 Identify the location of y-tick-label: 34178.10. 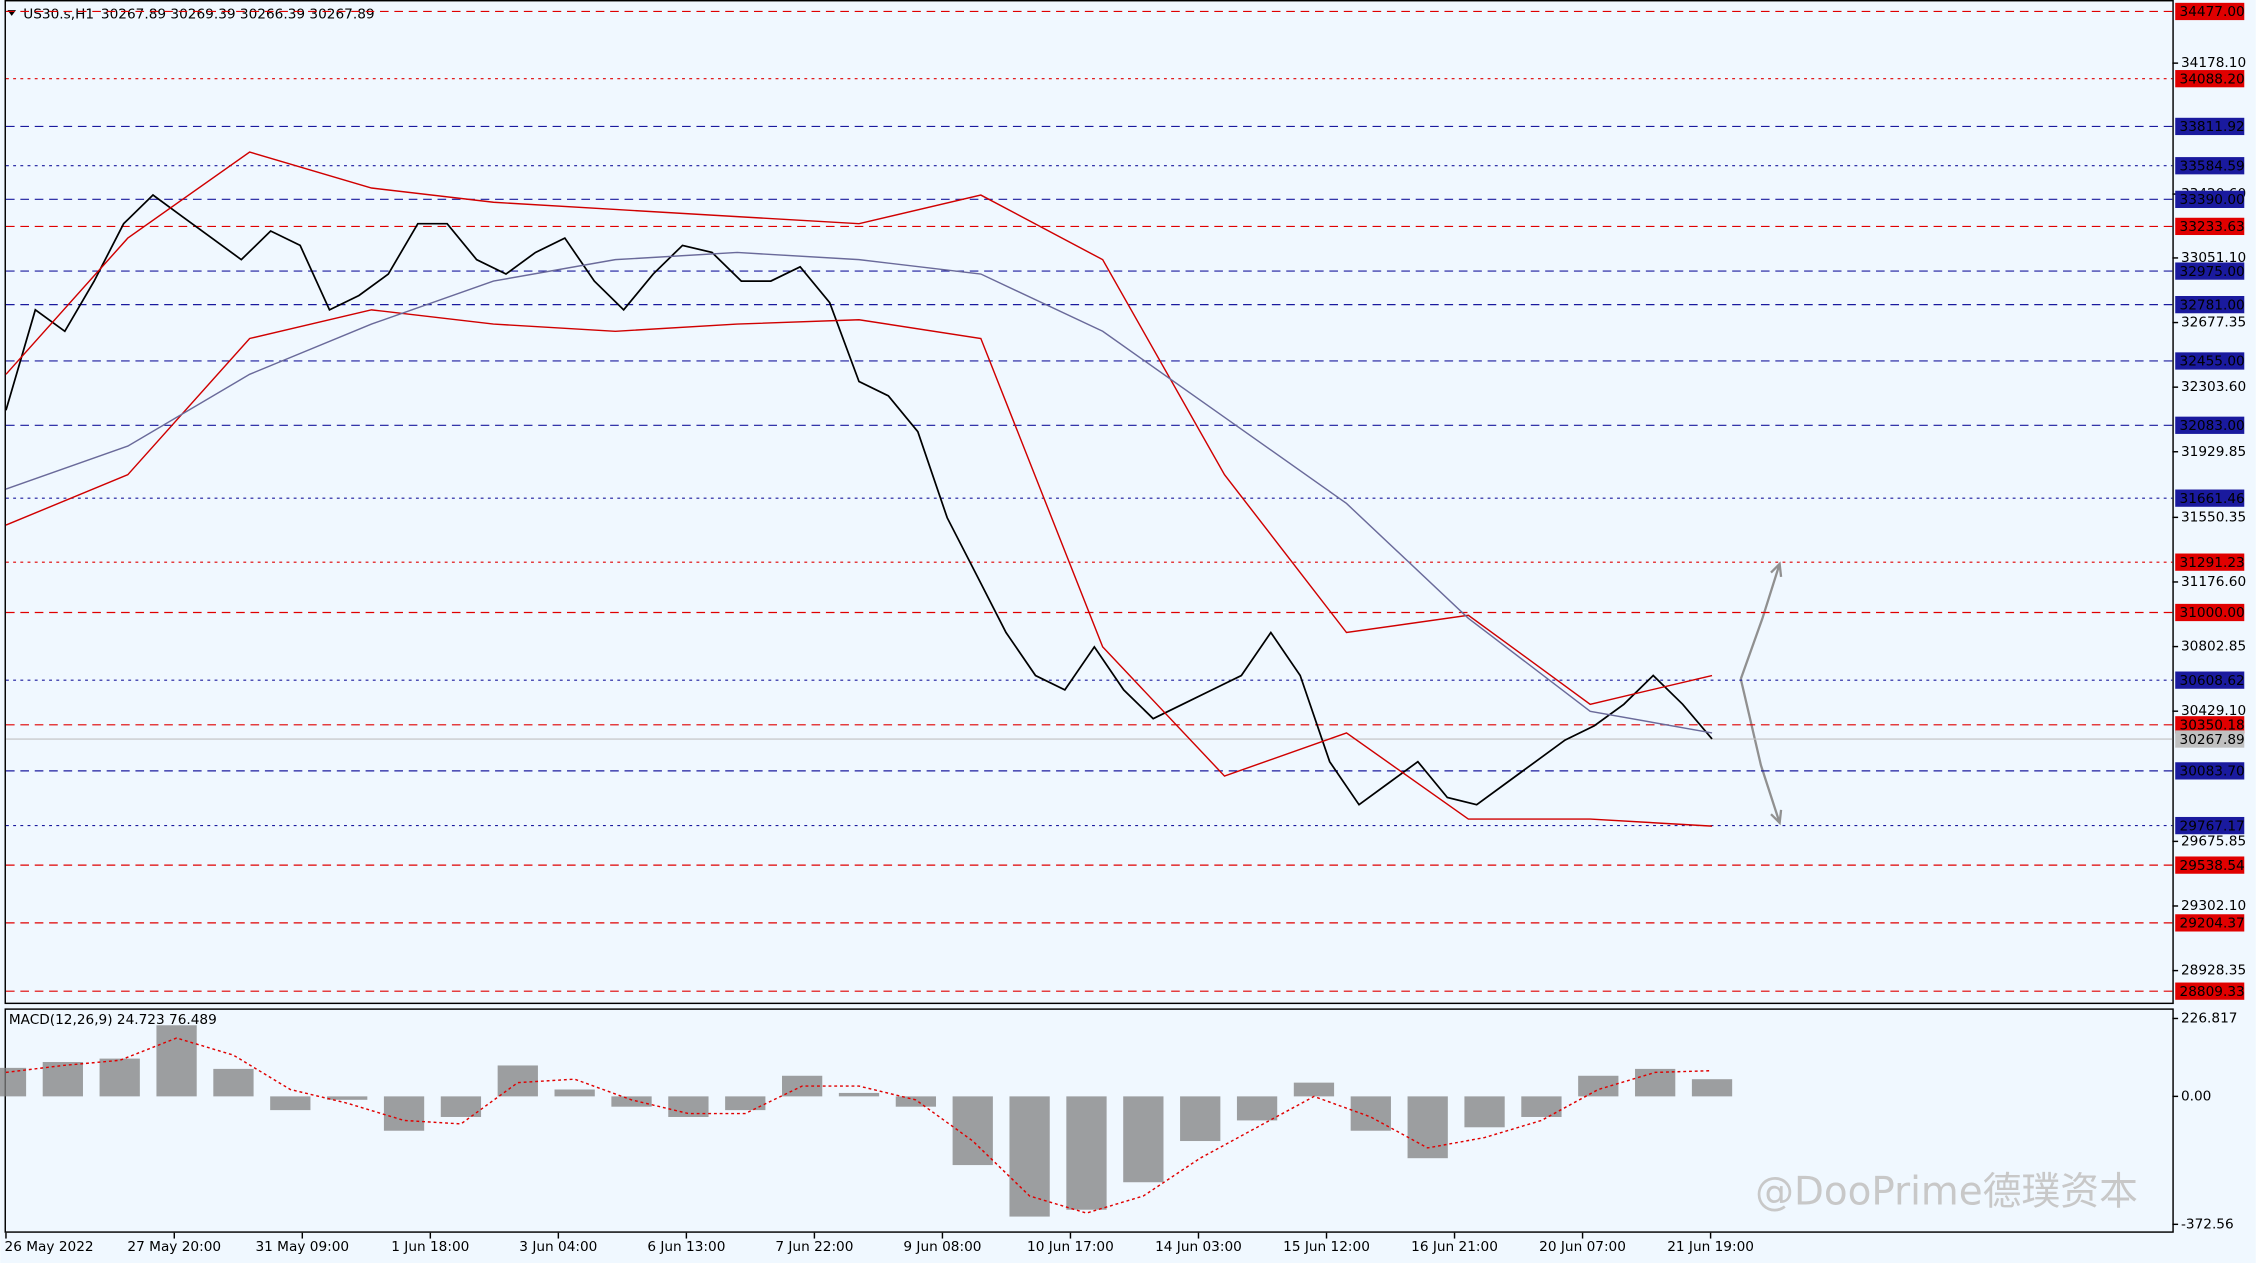
(2213, 63).